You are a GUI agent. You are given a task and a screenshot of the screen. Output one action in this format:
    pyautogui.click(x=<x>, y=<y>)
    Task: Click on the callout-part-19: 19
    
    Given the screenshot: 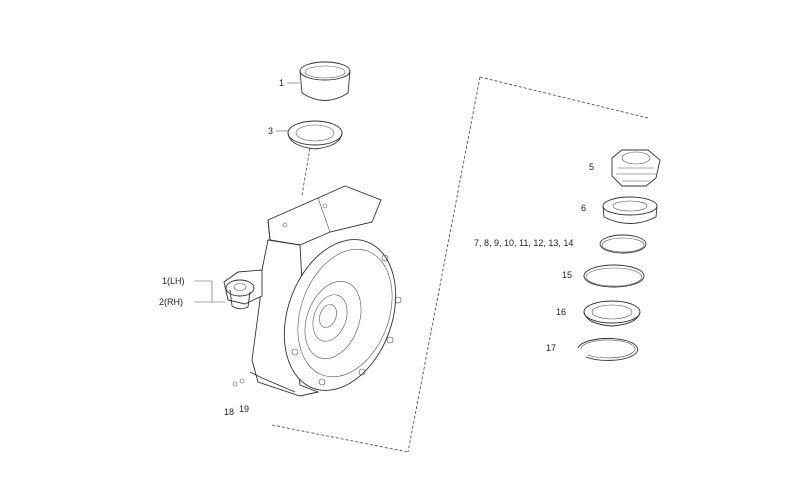 What is the action you would take?
    pyautogui.click(x=244, y=409)
    